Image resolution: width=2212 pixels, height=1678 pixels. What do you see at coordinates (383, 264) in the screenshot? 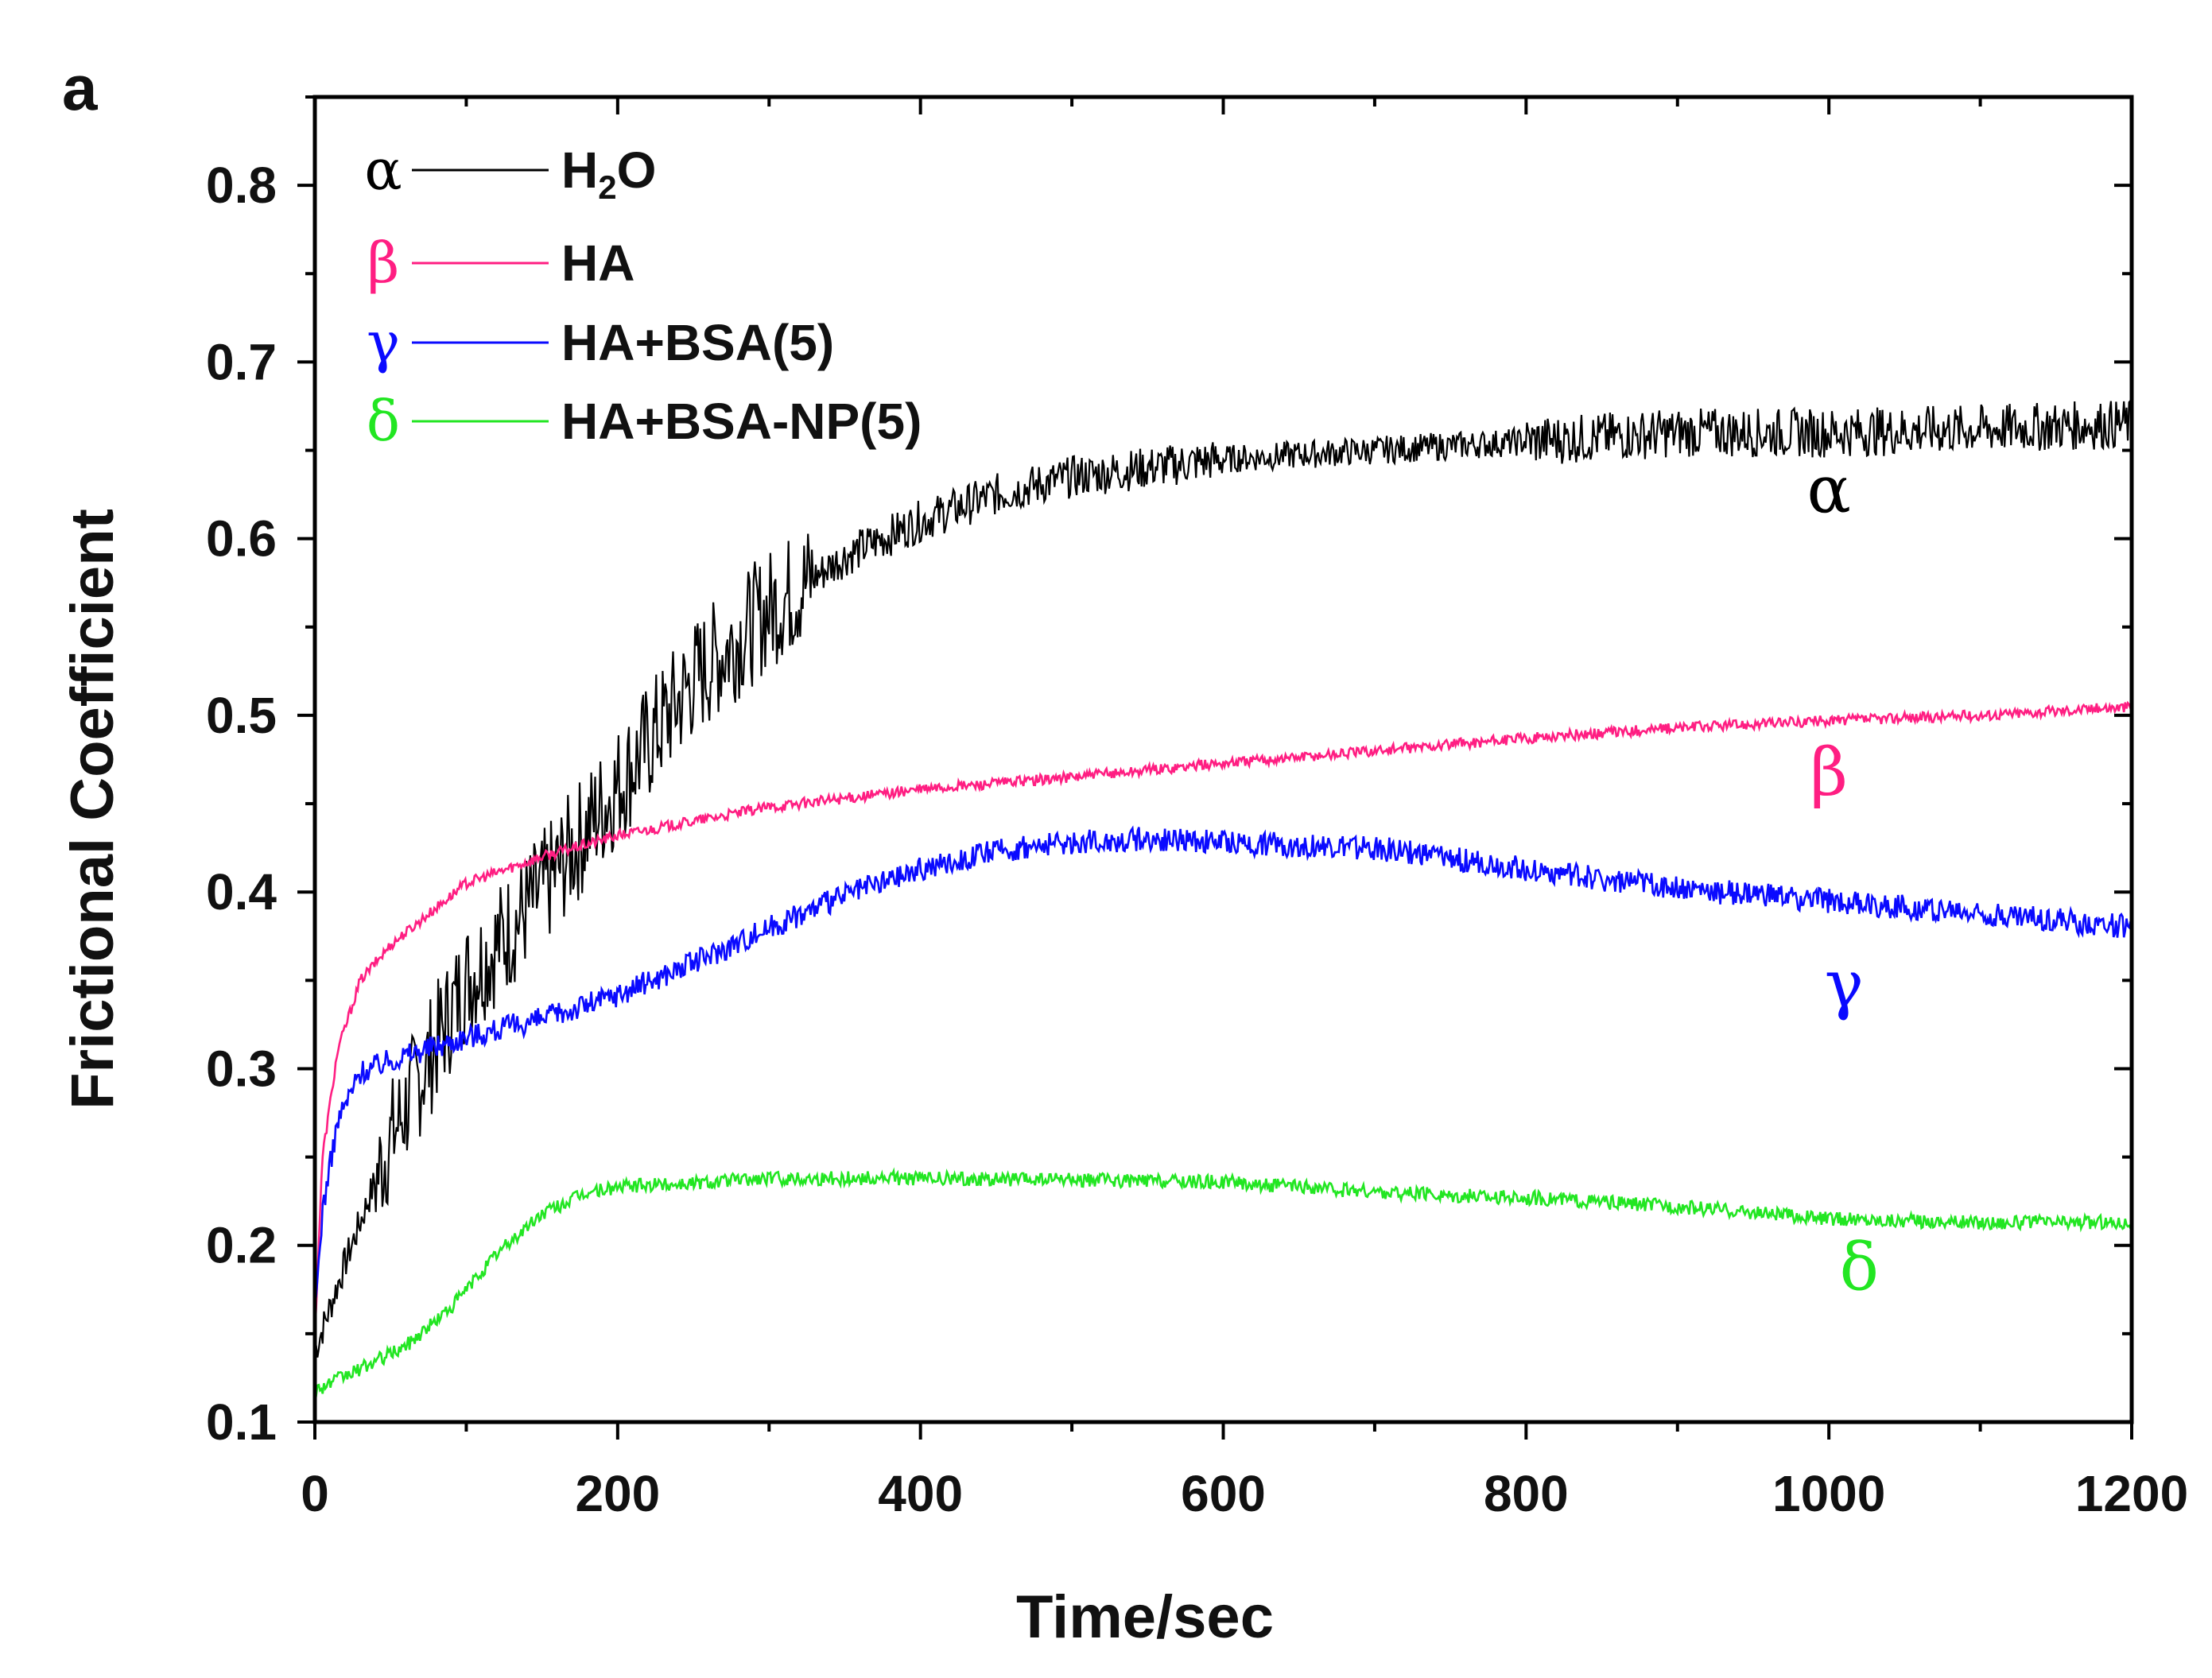
I see `legend-symbol: β` at bounding box center [383, 264].